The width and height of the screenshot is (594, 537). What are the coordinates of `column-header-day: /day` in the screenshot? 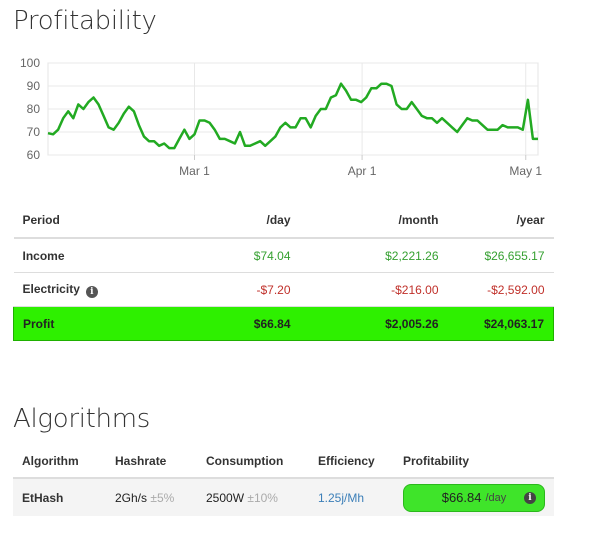 It's located at (240, 221).